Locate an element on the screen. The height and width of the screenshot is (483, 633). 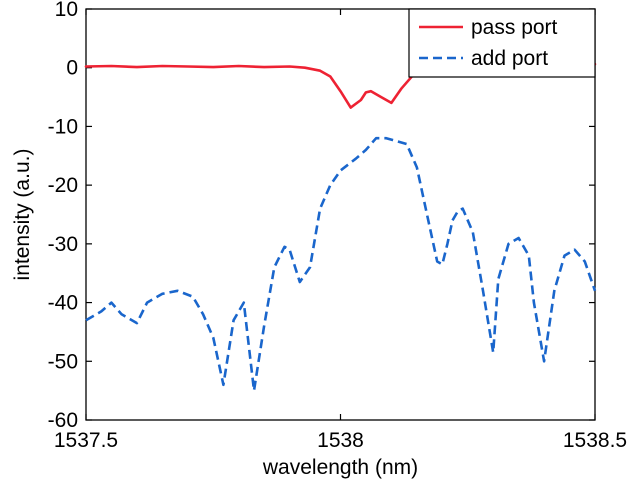
legend: pass port add port is located at coordinates (502, 43).